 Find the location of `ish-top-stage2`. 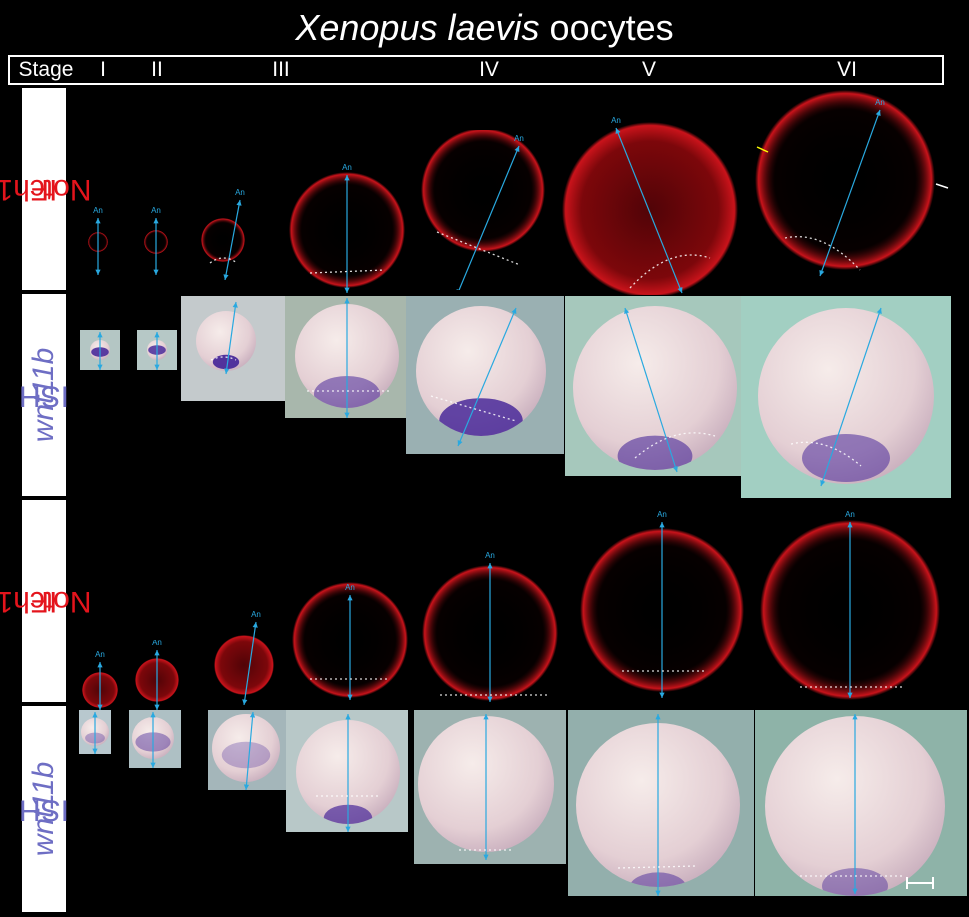

ish-top-stage2 is located at coordinates (157, 350).